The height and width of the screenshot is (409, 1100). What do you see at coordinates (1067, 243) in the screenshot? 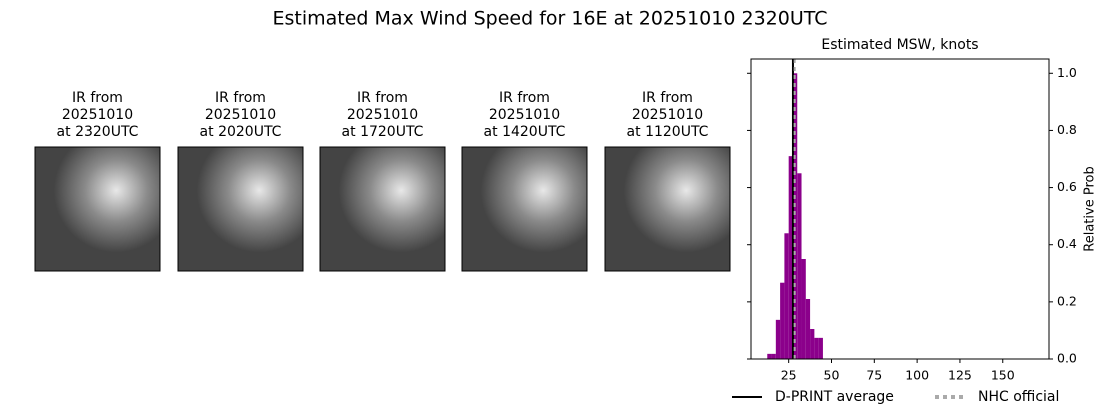
I see `y-tick-label: 0.4` at bounding box center [1067, 243].